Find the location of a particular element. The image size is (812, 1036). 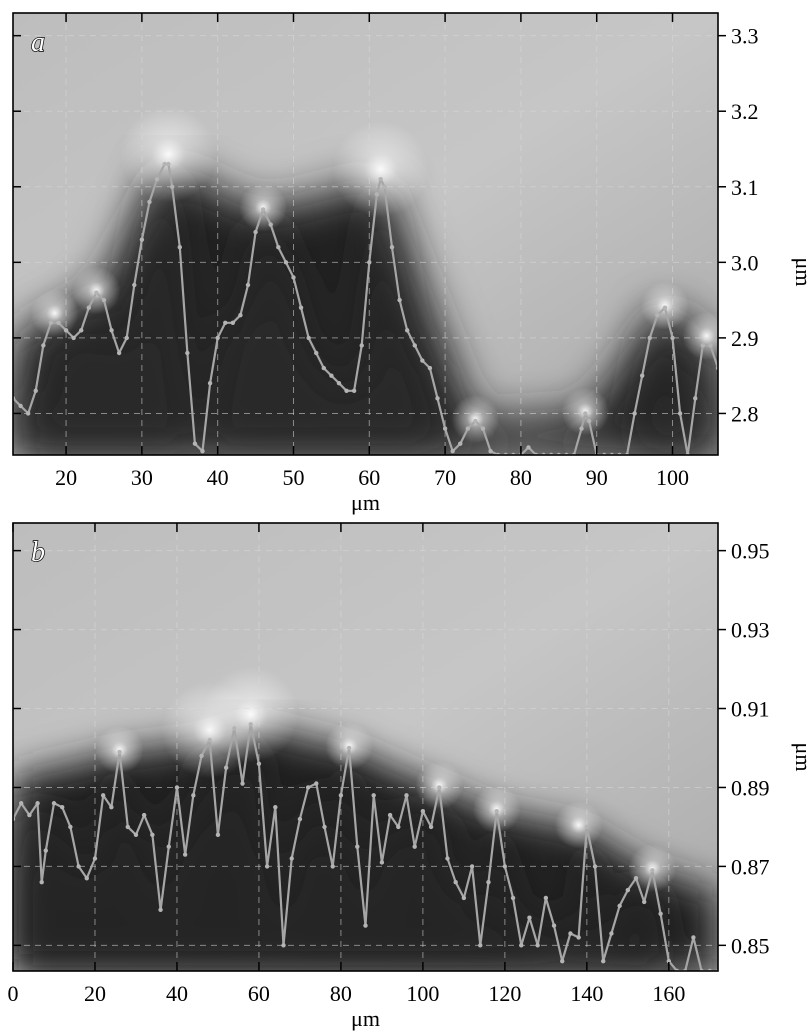

panel-a-x-axis-title: μm is located at coordinates (365, 502).